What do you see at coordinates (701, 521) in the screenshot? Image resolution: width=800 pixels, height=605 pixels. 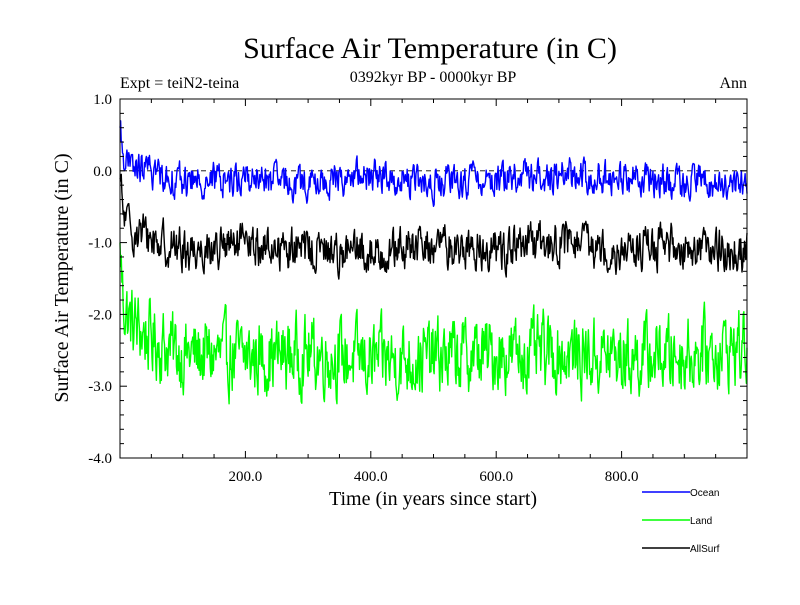 I see `legend-label-land: Land` at bounding box center [701, 521].